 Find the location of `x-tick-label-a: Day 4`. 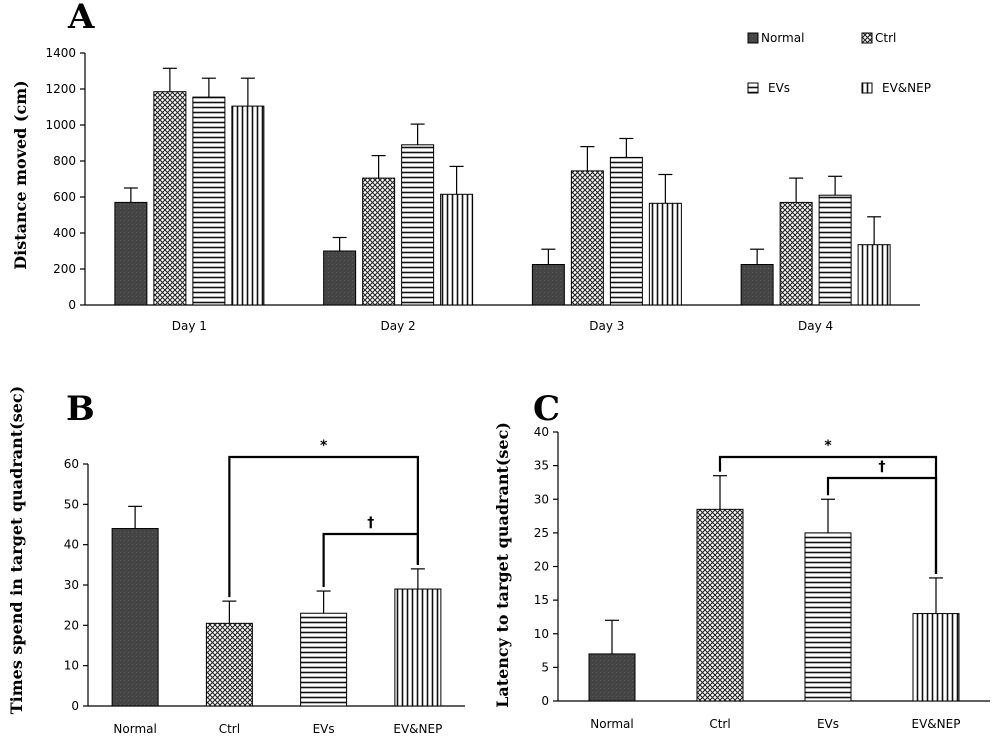

x-tick-label-a: Day 4 is located at coordinates (815, 326).